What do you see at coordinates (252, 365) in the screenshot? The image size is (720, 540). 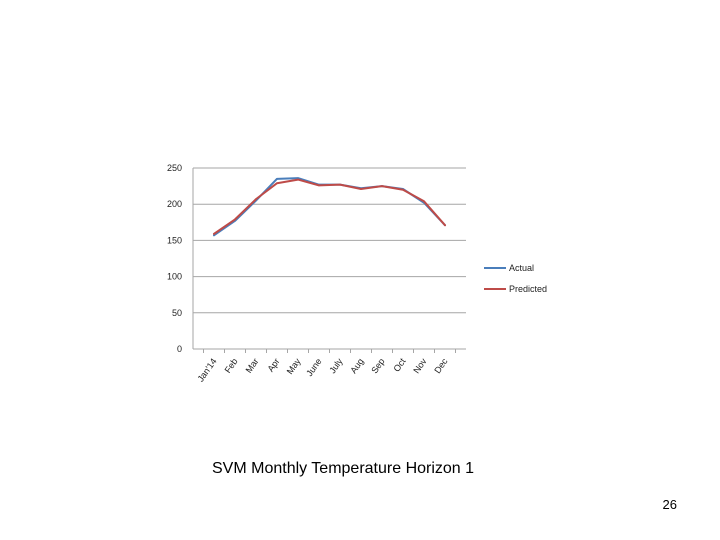 I see `x-tick-label: Mar` at bounding box center [252, 365].